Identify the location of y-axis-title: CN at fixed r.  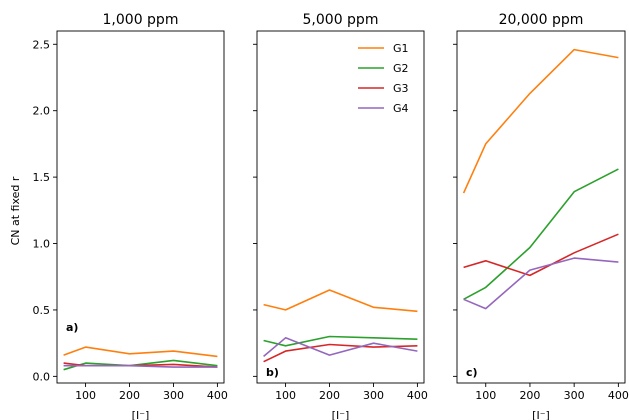
(15, 210).